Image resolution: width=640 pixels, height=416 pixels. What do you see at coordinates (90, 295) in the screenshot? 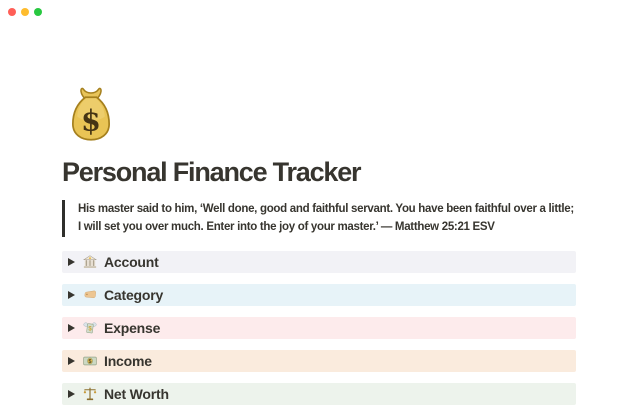
I see `tag-icon` at bounding box center [90, 295].